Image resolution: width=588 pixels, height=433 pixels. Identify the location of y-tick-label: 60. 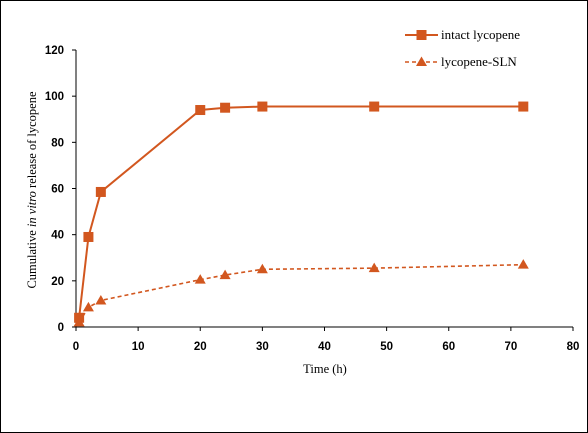
(57, 190).